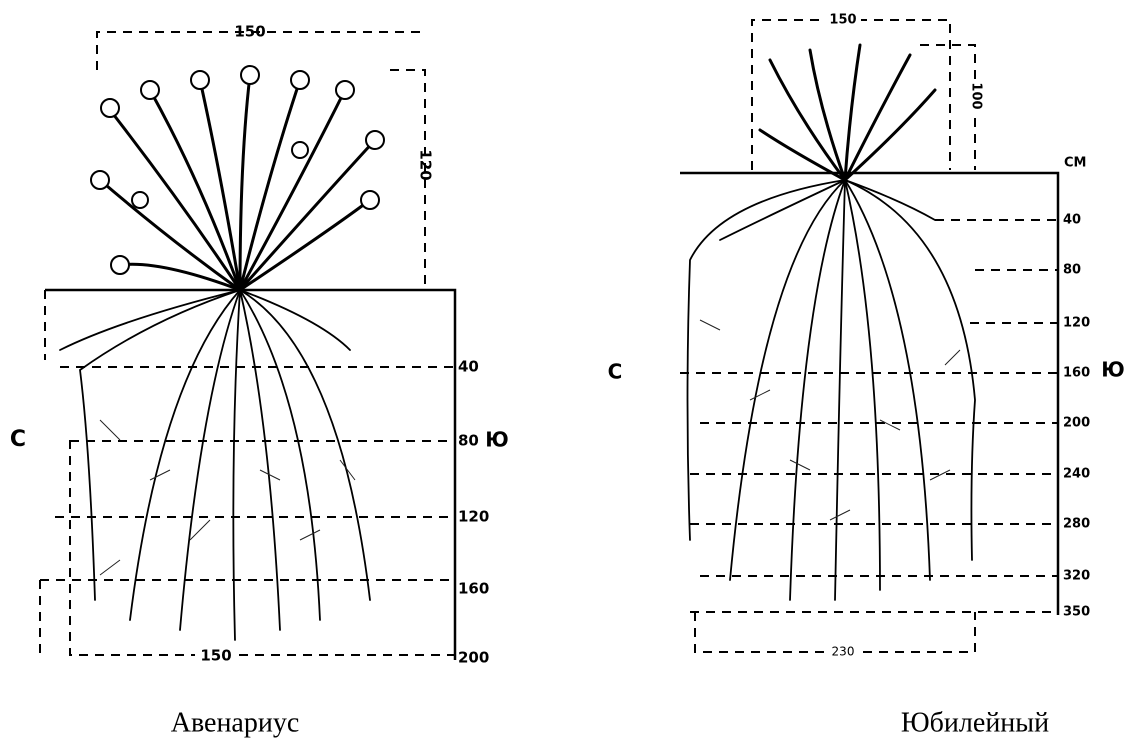 This screenshot has height=756, width=1142. What do you see at coordinates (1076, 612) in the screenshot?
I see `depth-label: 350` at bounding box center [1076, 612].